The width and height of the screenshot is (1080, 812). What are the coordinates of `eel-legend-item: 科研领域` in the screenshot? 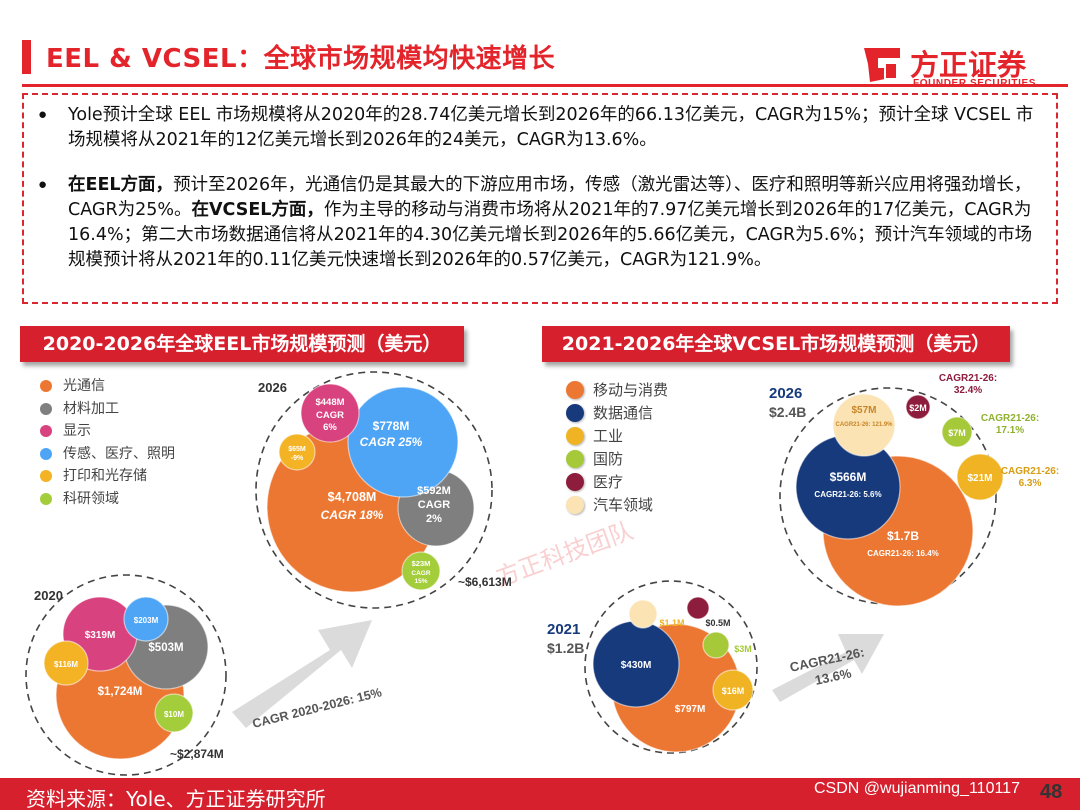 It's located at (107, 499).